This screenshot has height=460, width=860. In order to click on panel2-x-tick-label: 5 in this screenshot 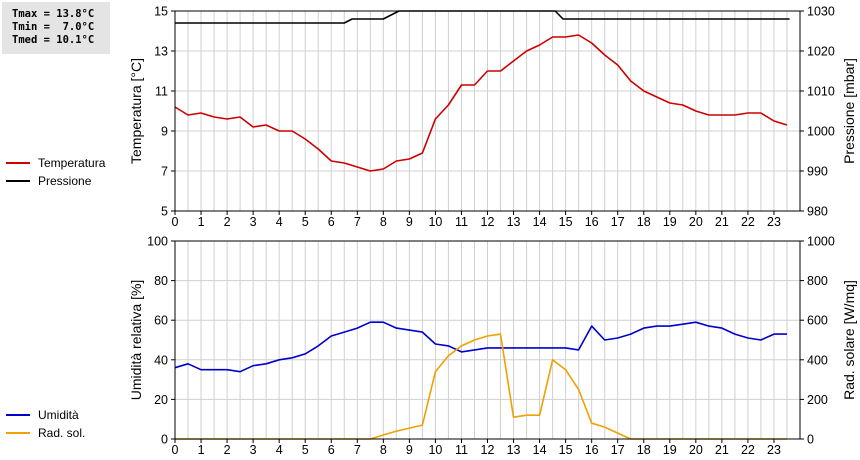, I will do `click(305, 450)`.